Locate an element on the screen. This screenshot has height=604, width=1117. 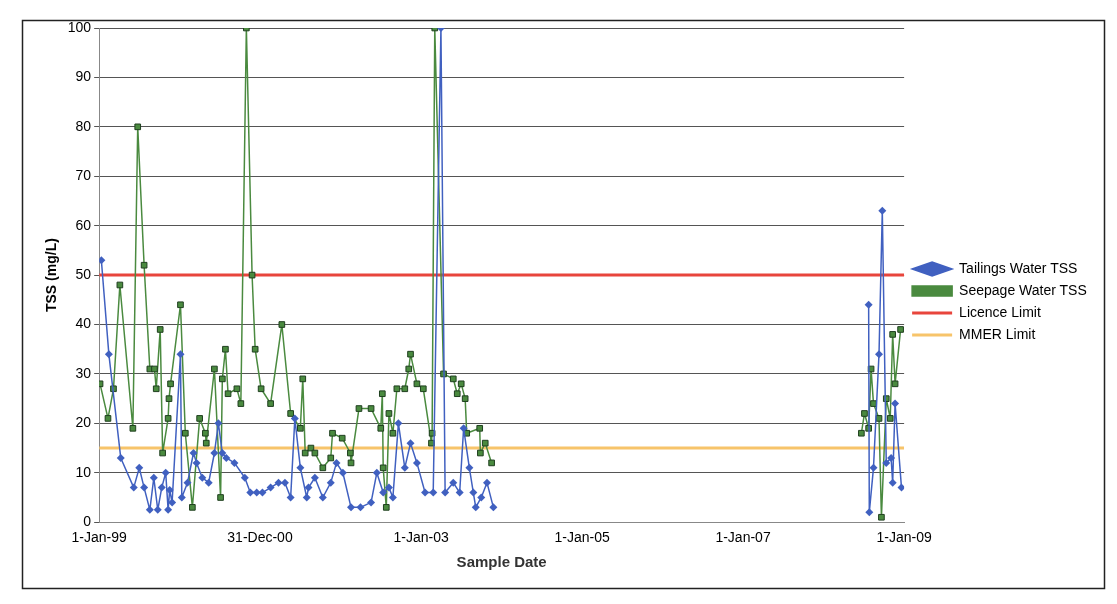
y-tick-label: 40 is located at coordinates (83, 323).